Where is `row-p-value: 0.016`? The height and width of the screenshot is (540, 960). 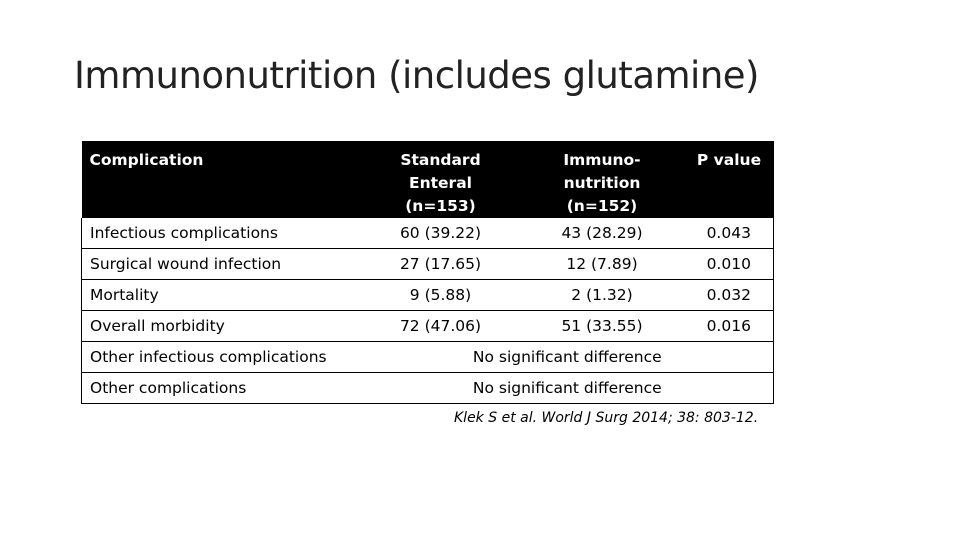 row-p-value: 0.016 is located at coordinates (729, 326).